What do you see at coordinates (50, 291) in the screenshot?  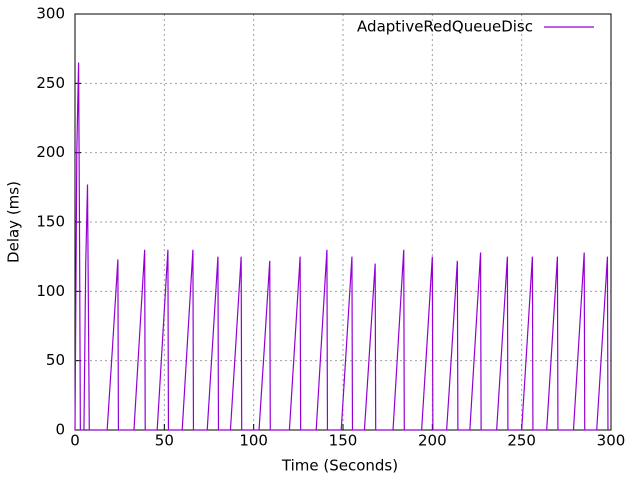 I see `y-tick-label: 100` at bounding box center [50, 291].